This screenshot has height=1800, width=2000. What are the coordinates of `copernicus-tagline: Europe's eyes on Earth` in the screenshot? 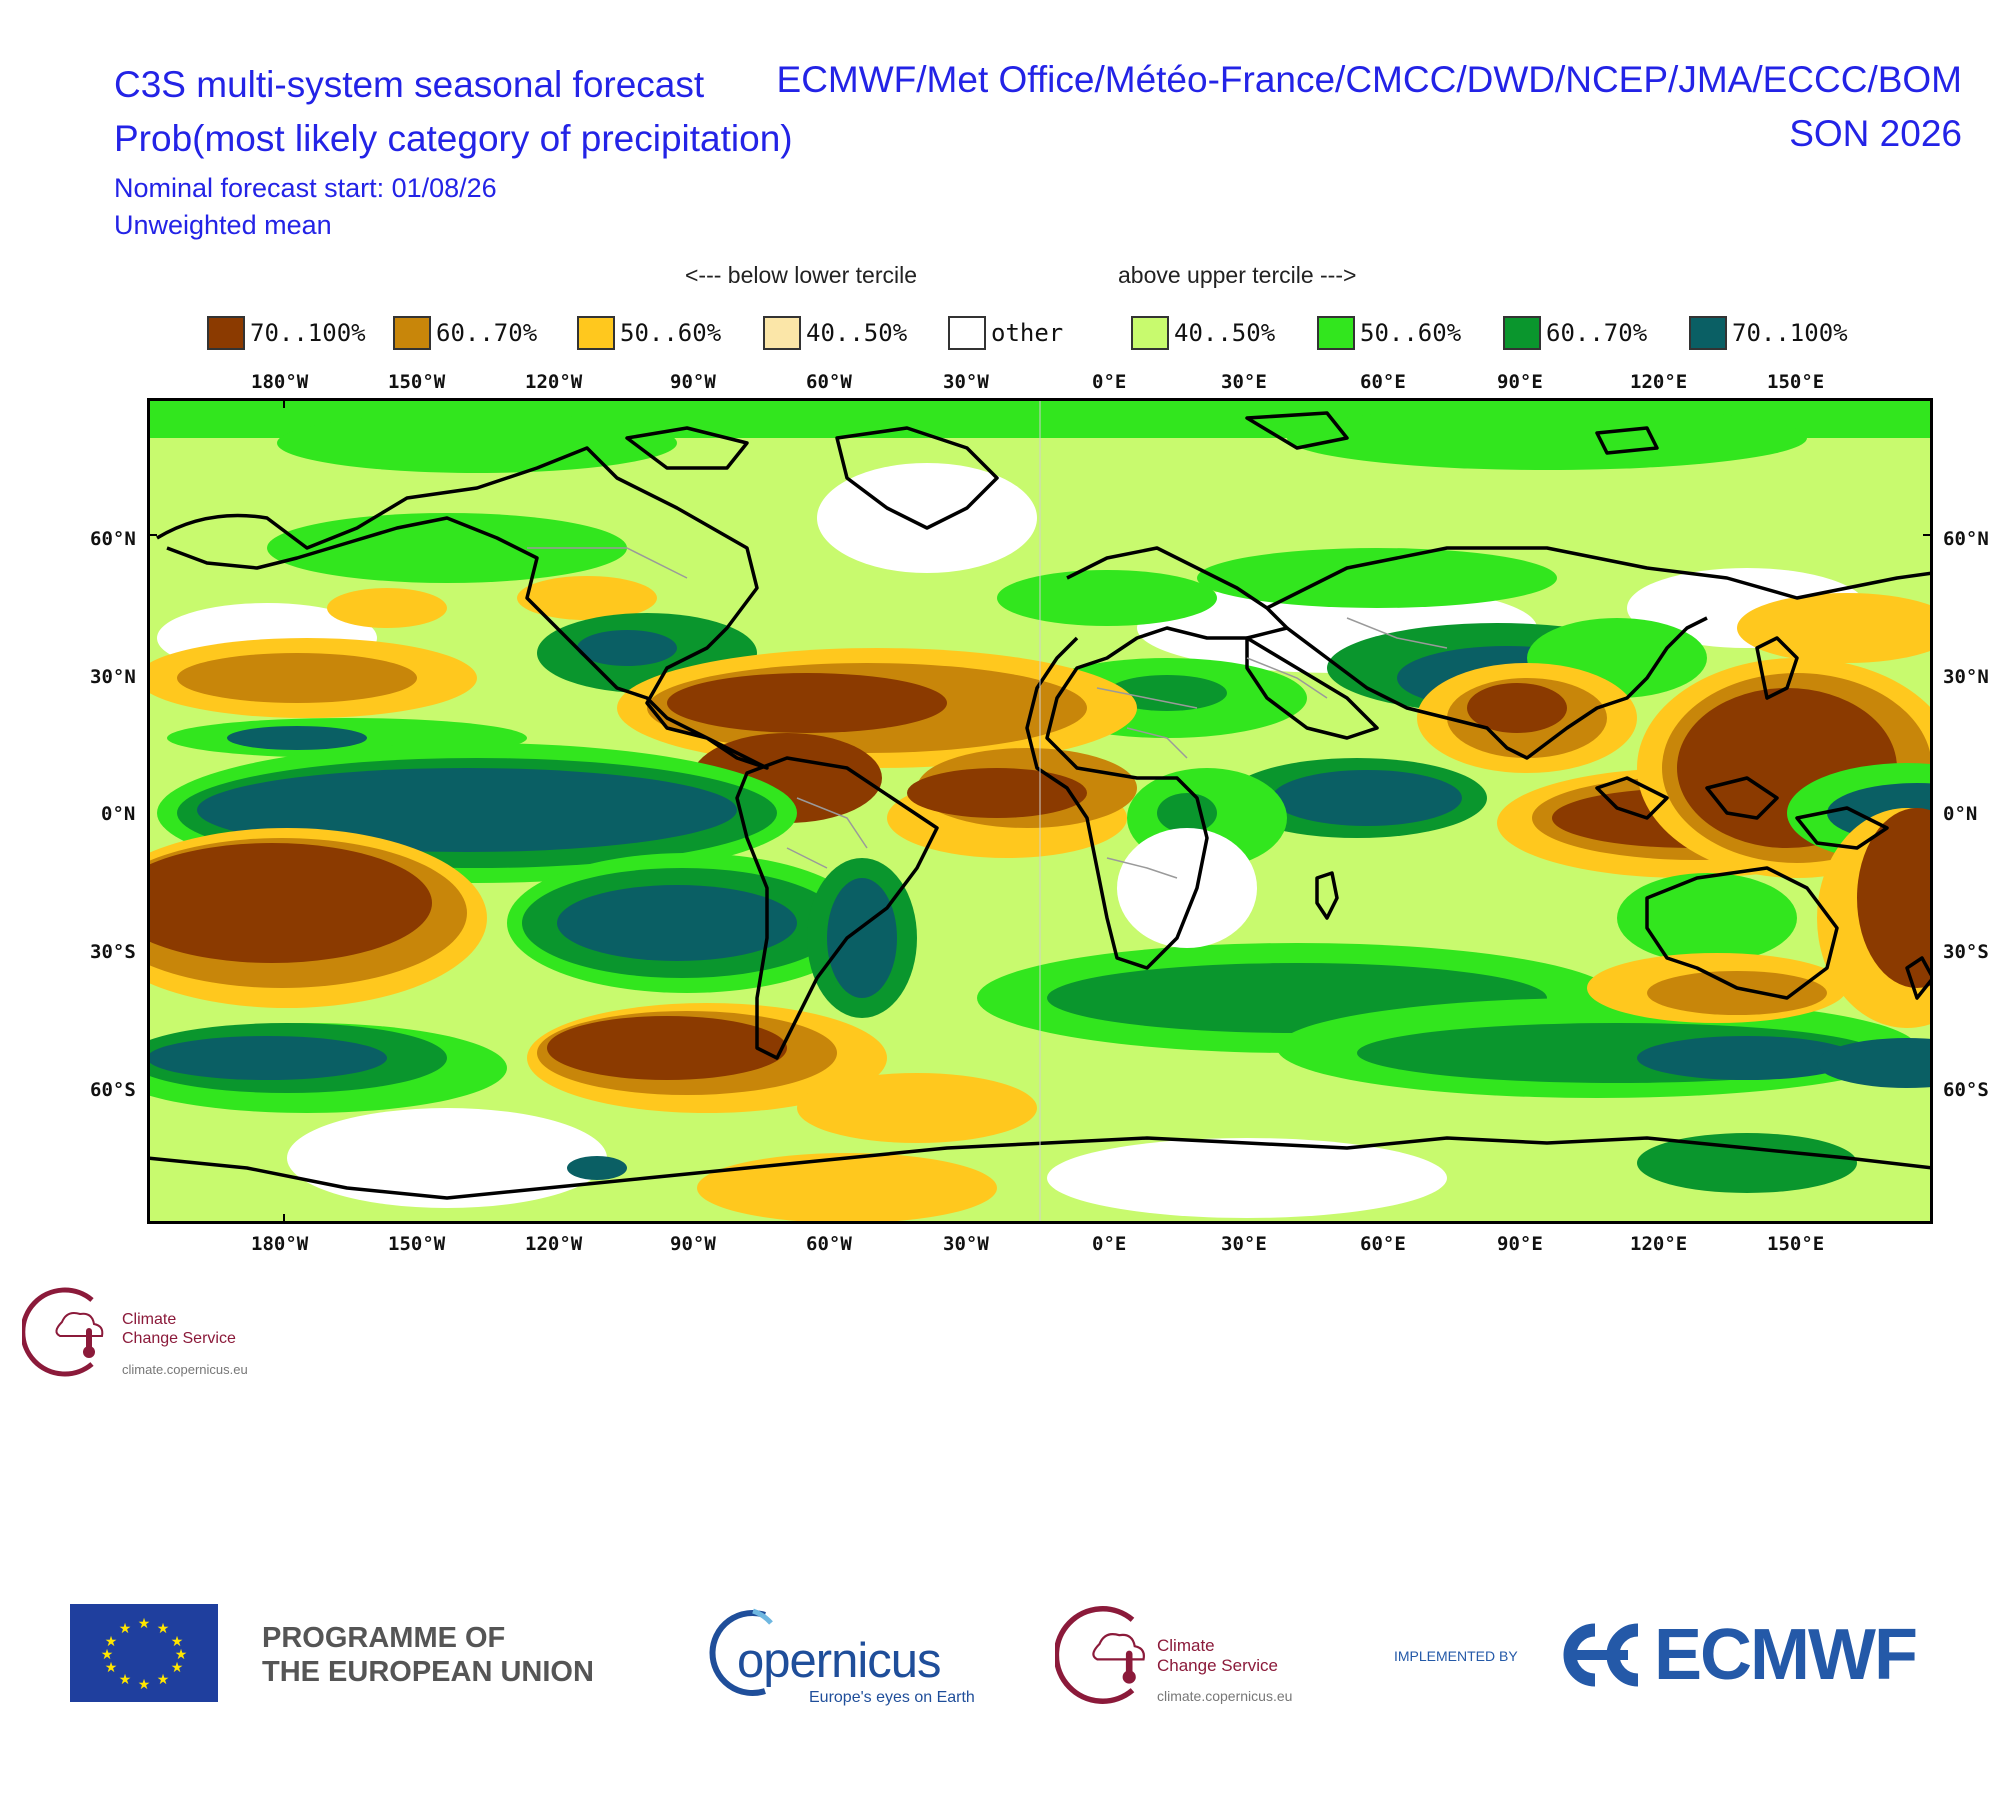 It's located at (892, 1697).